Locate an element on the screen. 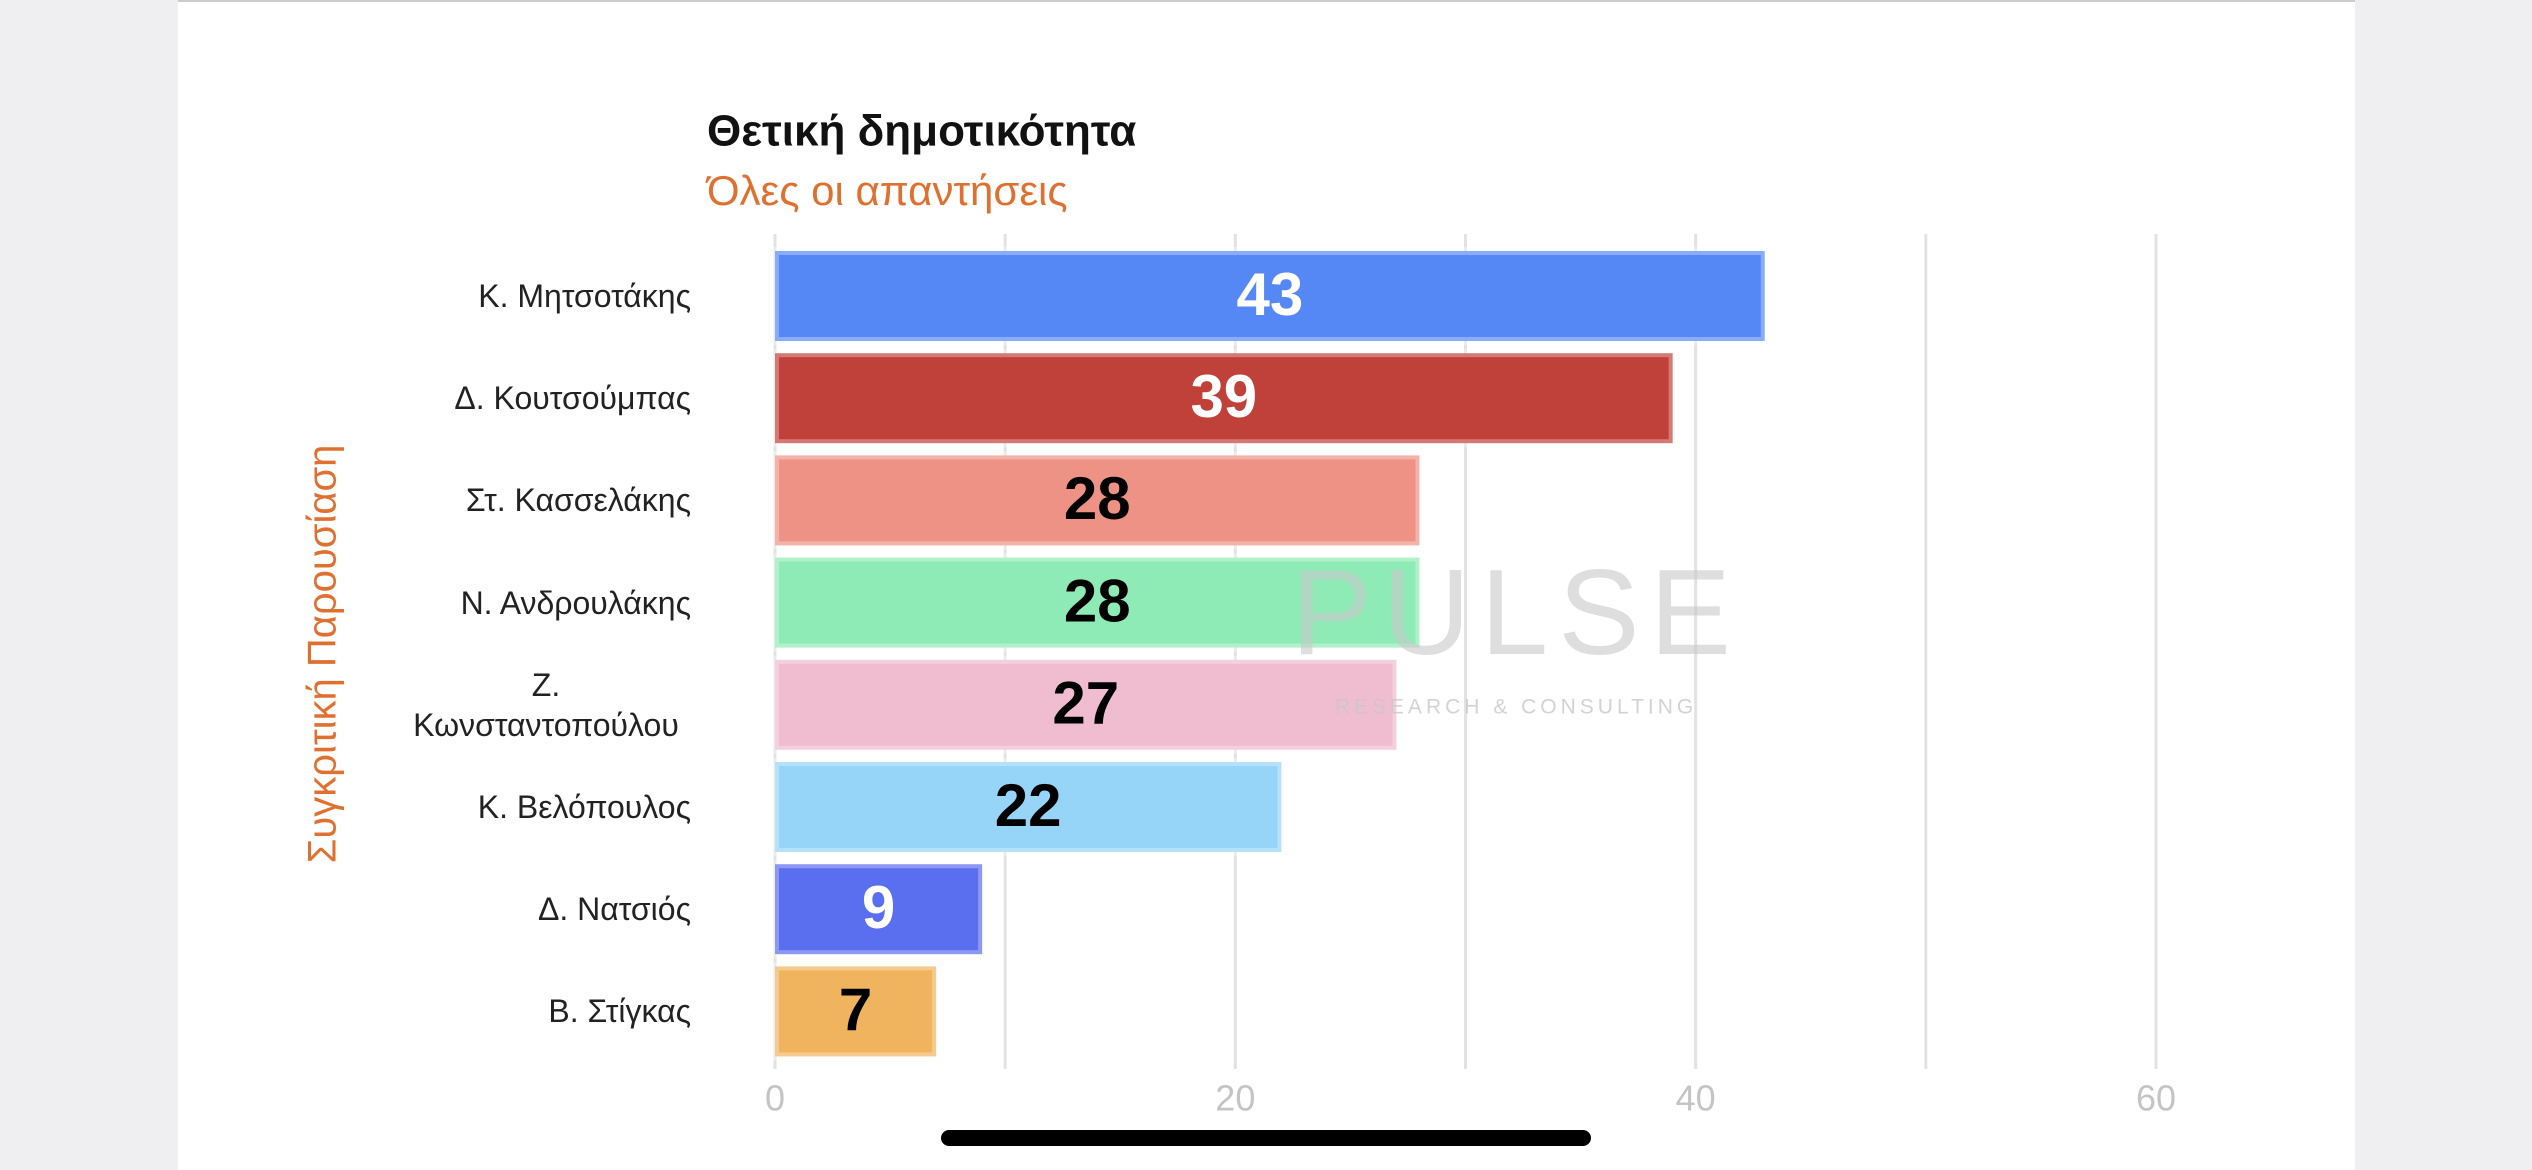 This screenshot has width=2532, height=1170. watermark-title: PULSE is located at coordinates (1516, 612).